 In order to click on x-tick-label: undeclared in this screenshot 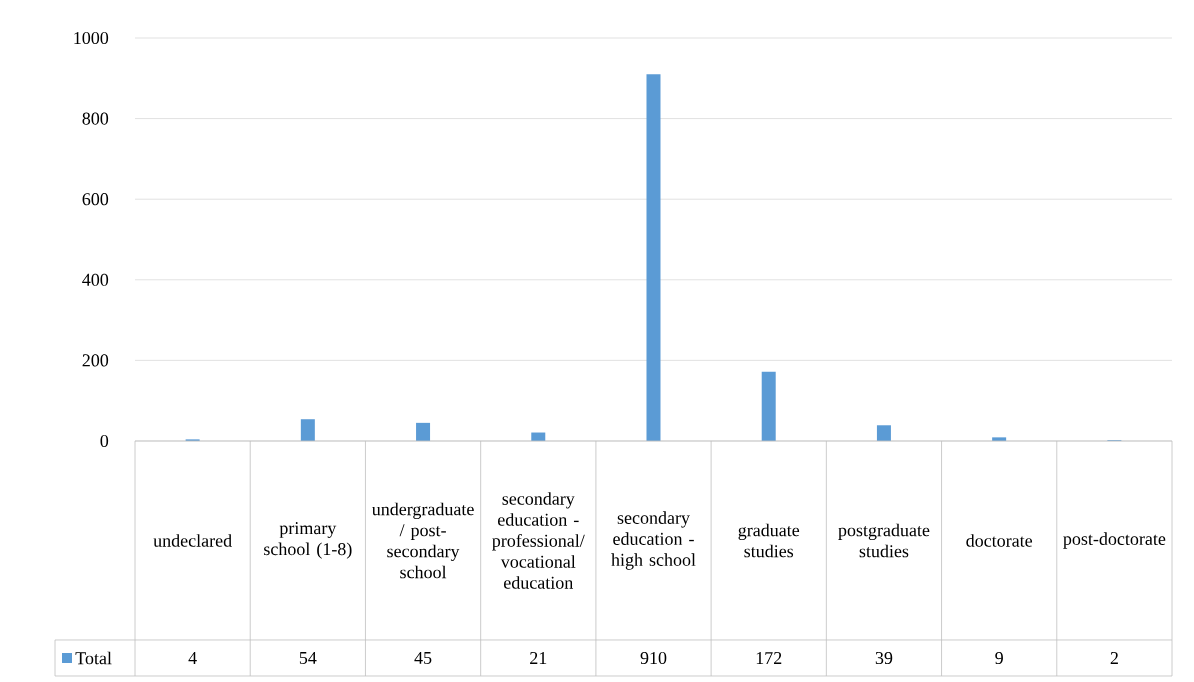, I will do `click(192, 540)`.